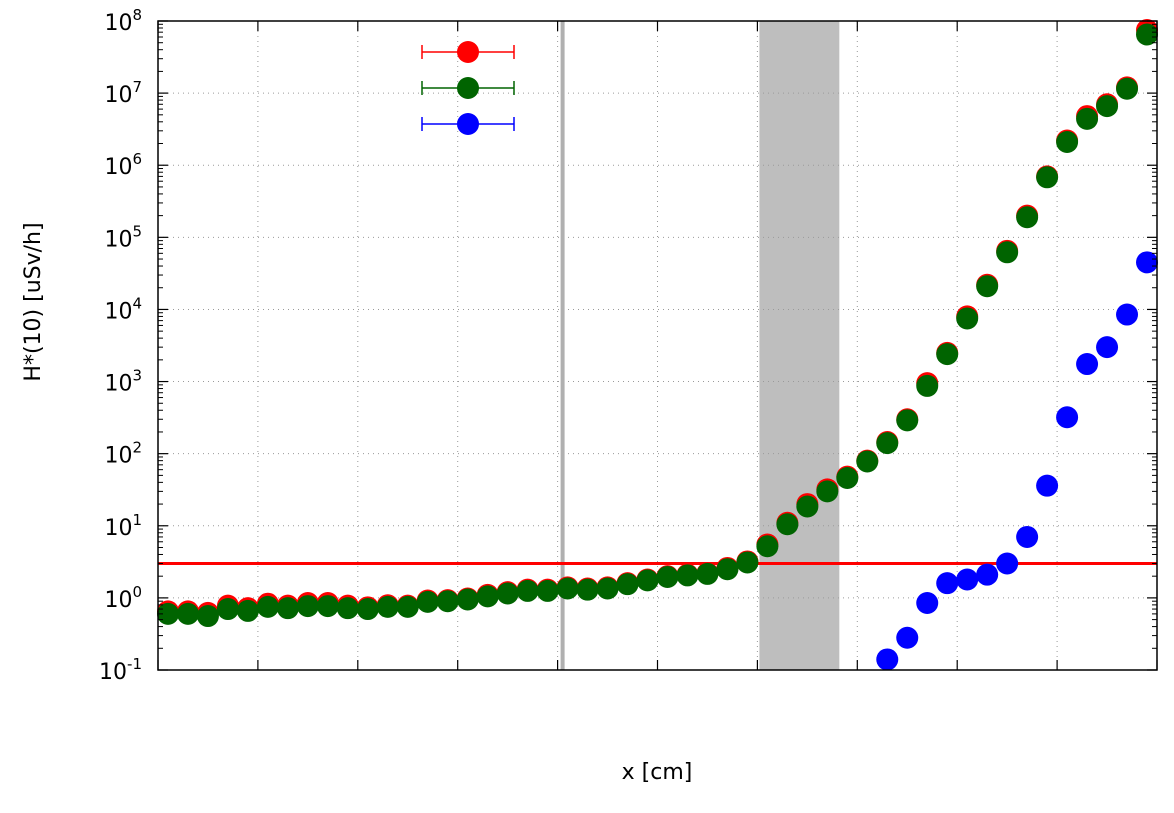 Image resolution: width=1174 pixels, height=813 pixels. Describe the element at coordinates (137, 303) in the screenshot. I see `y-tick-exponent: 4` at that location.